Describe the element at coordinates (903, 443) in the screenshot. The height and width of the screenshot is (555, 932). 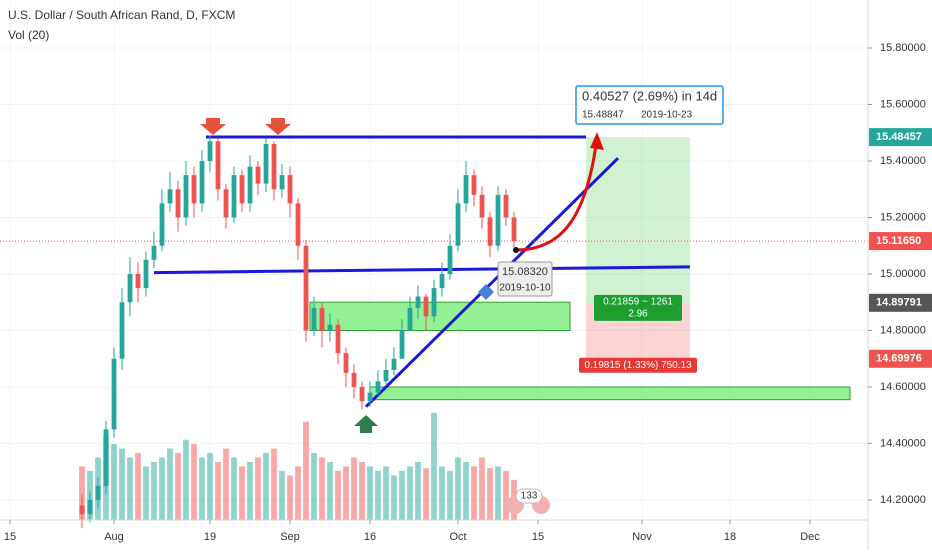
I see `y-tick-label: 14.40000` at that location.